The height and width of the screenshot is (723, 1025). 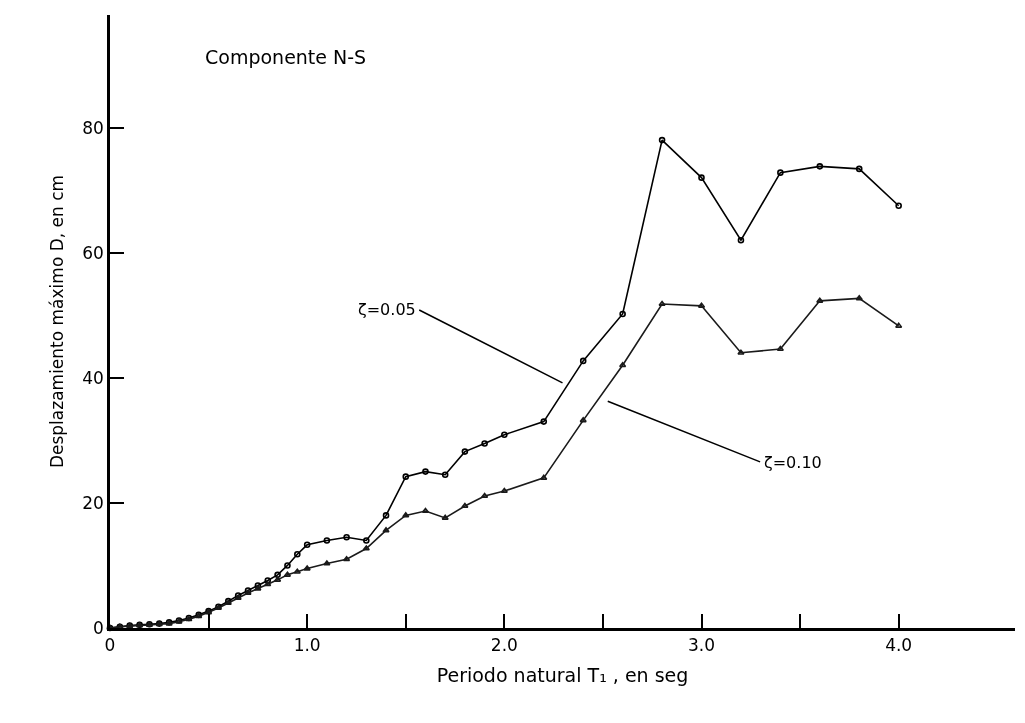 I want to click on x-tick-label: 4.0, so click(x=899, y=645).